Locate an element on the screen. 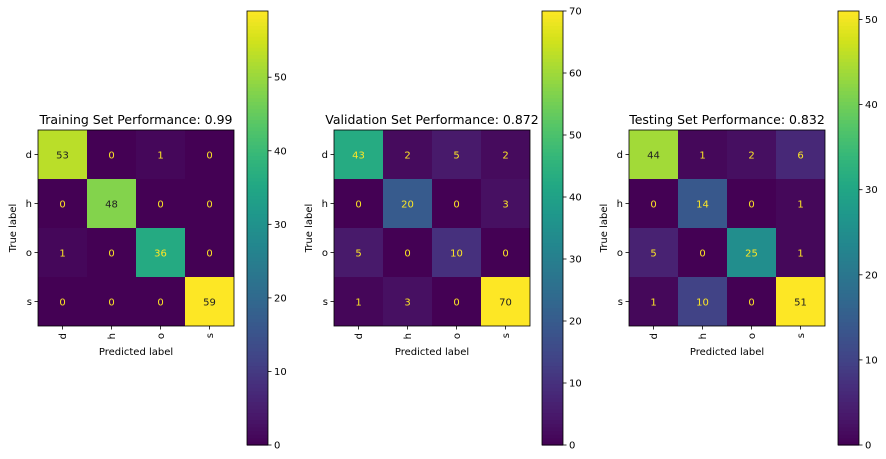 Image resolution: width=886 pixels, height=459 pixels. cell-value-label: 5 is located at coordinates (456, 156).